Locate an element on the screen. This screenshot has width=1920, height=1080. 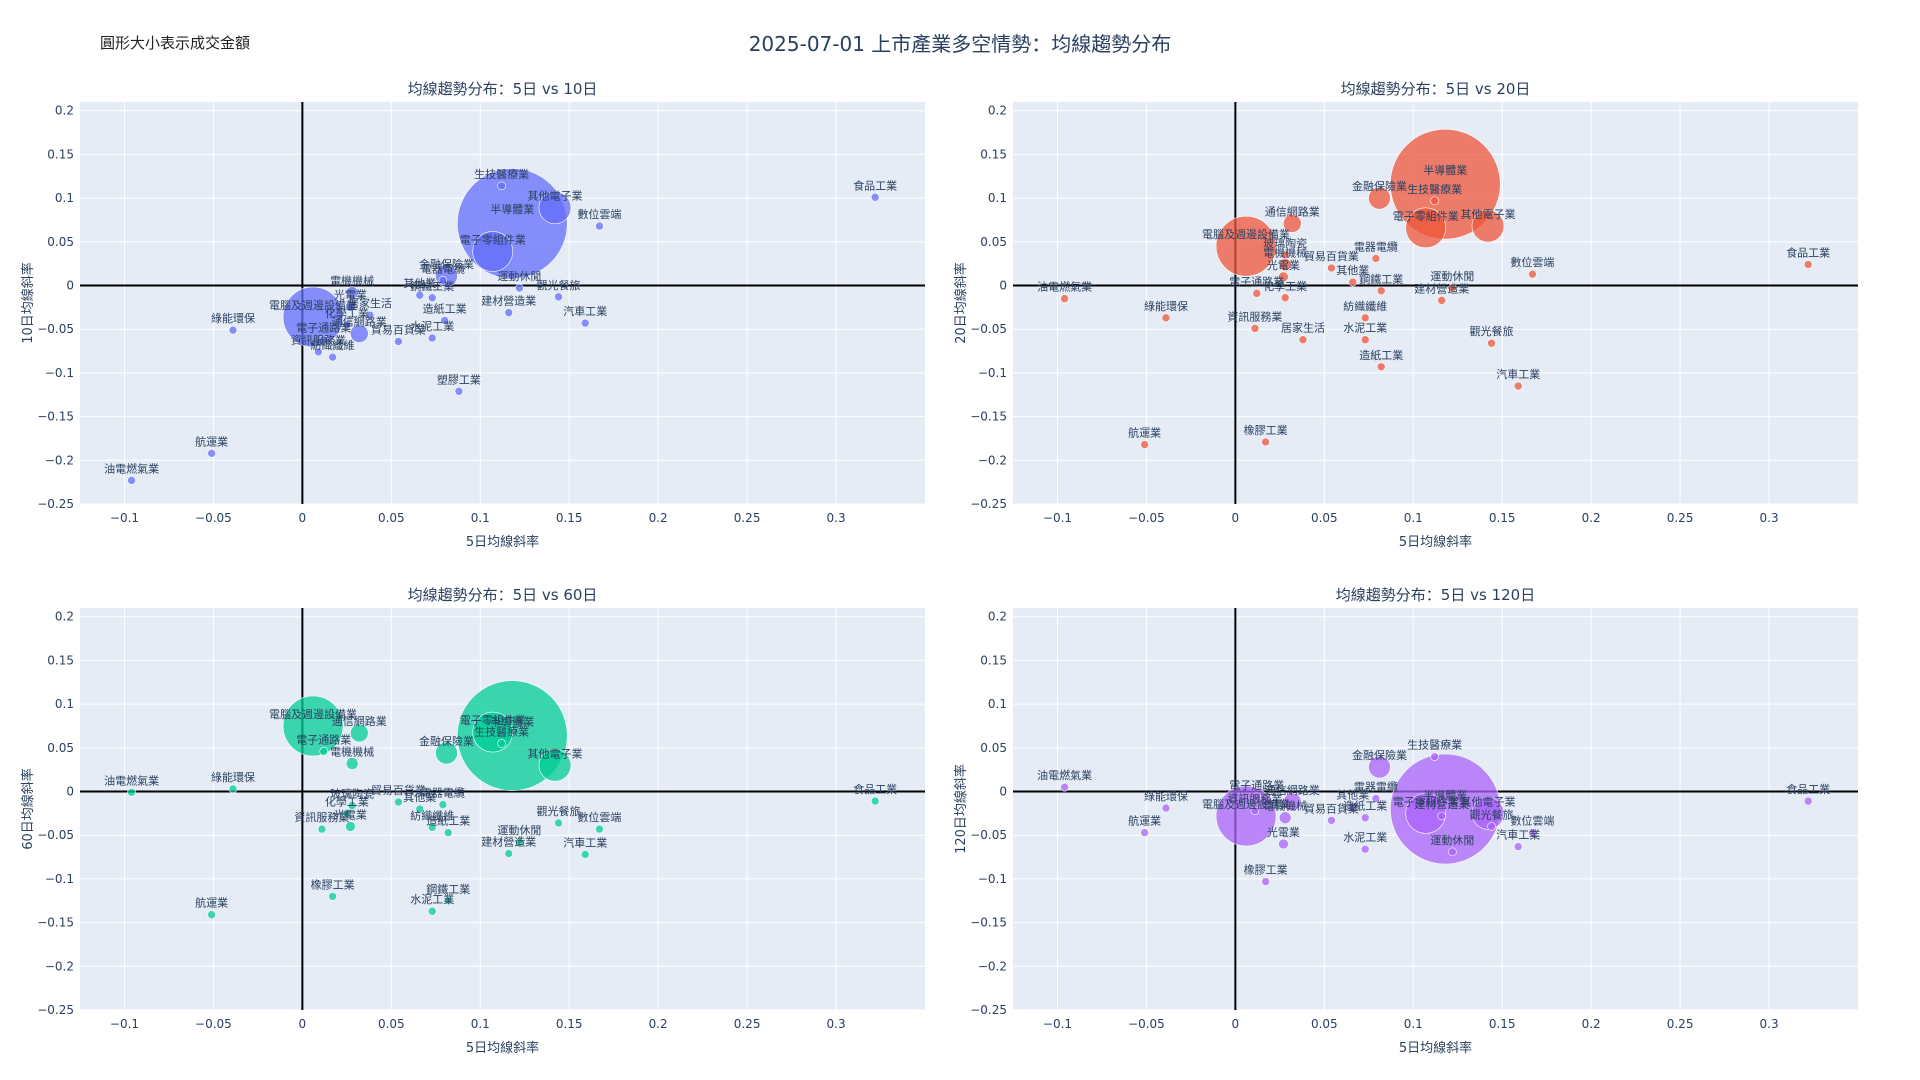
point-label: 油電燃氣業 is located at coordinates (131, 468).